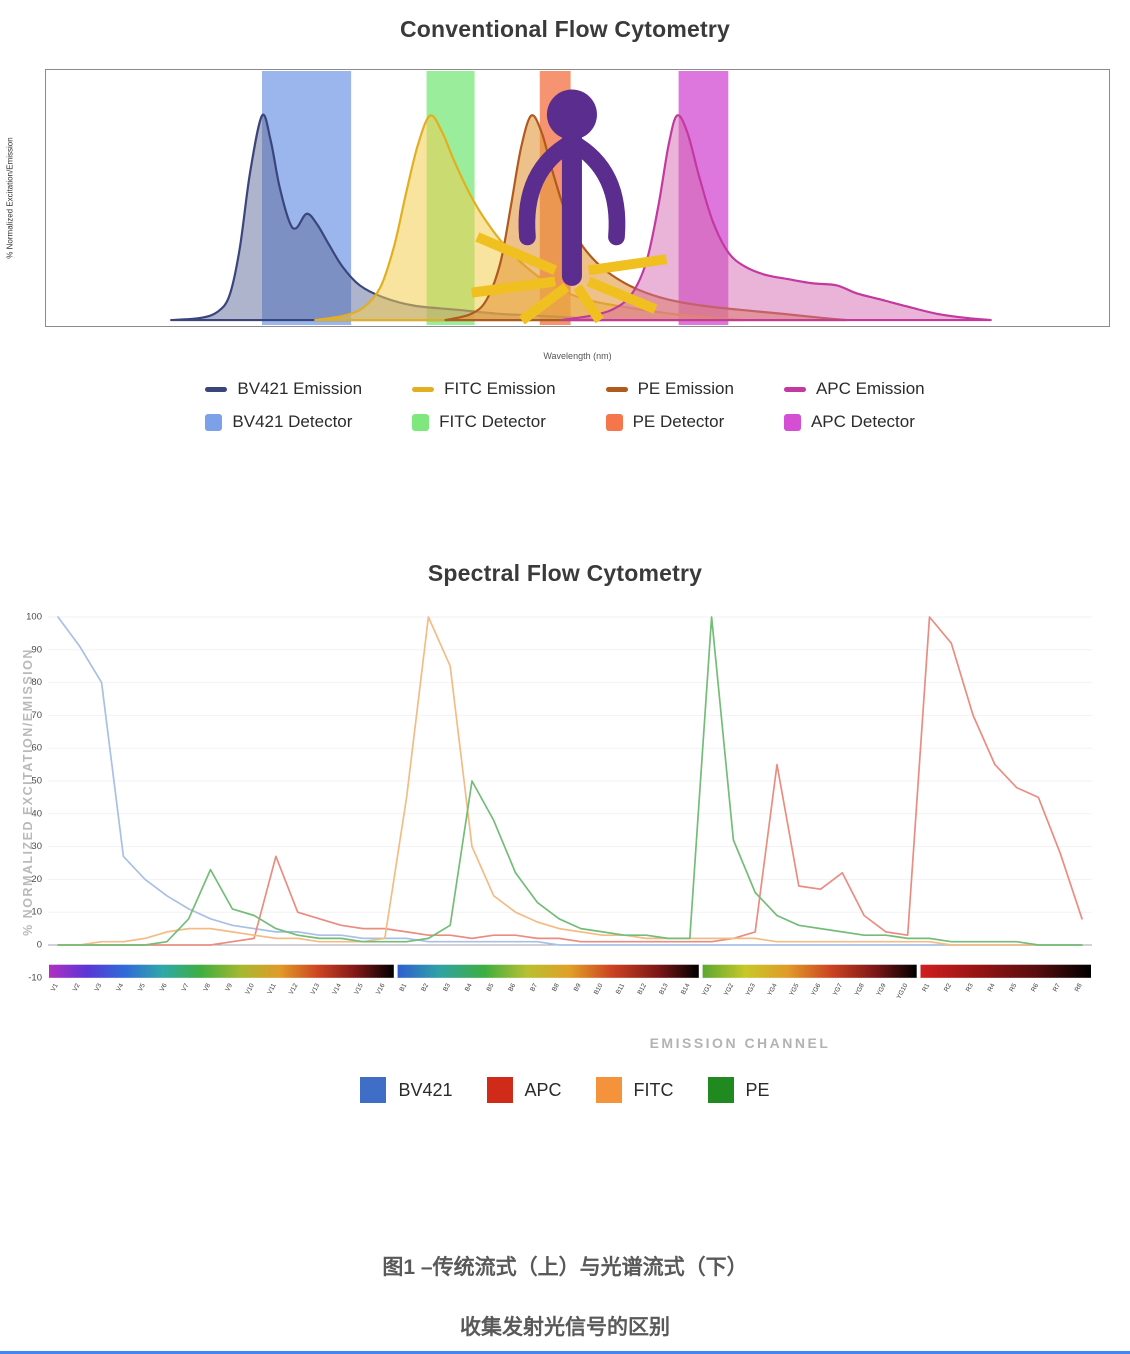  I want to click on svg-text: 80, so click(36, 682).